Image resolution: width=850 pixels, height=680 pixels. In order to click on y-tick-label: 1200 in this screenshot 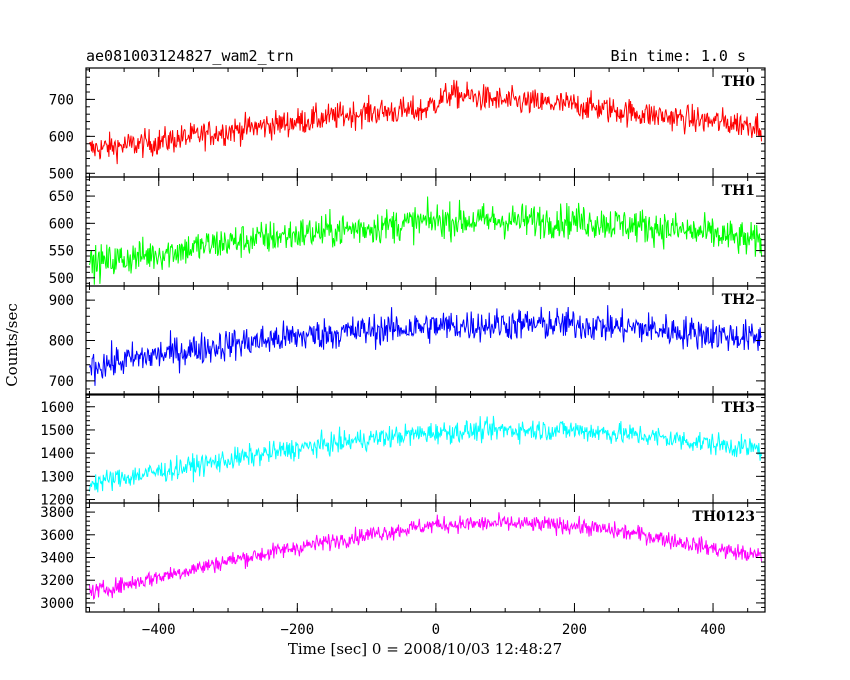, I will do `click(57, 501)`.